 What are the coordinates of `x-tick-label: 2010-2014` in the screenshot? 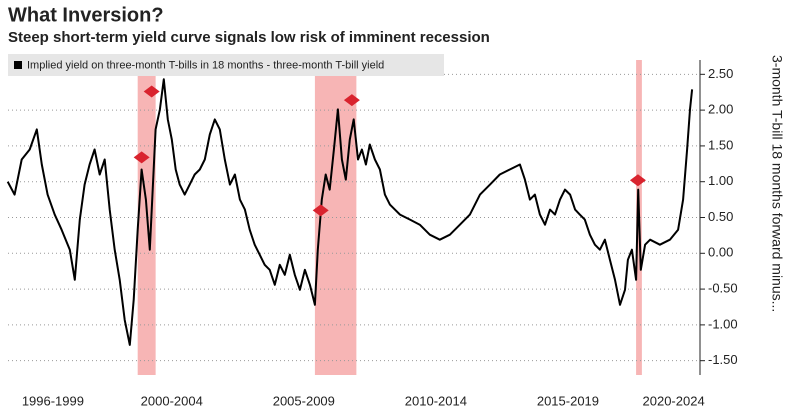 It's located at (436, 400).